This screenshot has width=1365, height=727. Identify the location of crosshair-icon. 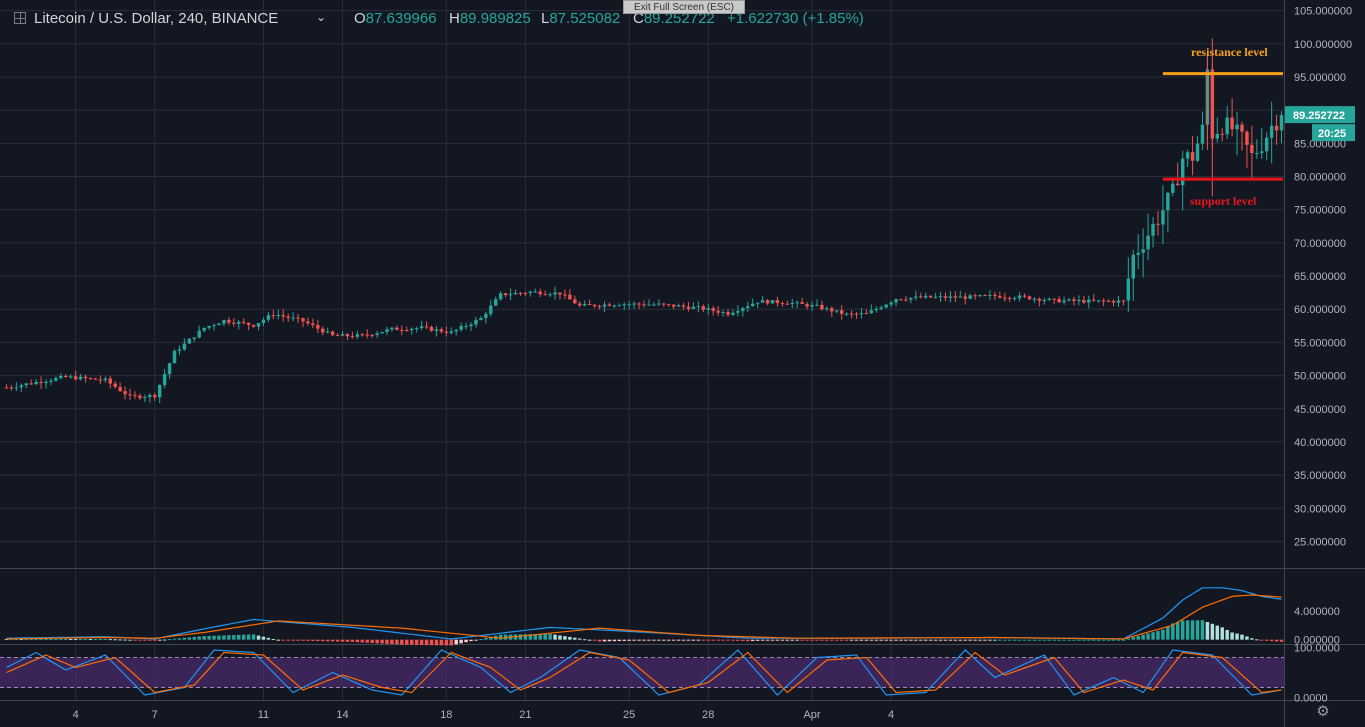
(20, 18).